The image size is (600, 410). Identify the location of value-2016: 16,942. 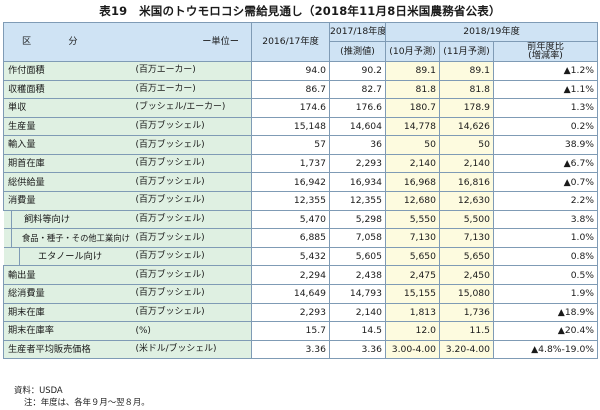
(290, 182).